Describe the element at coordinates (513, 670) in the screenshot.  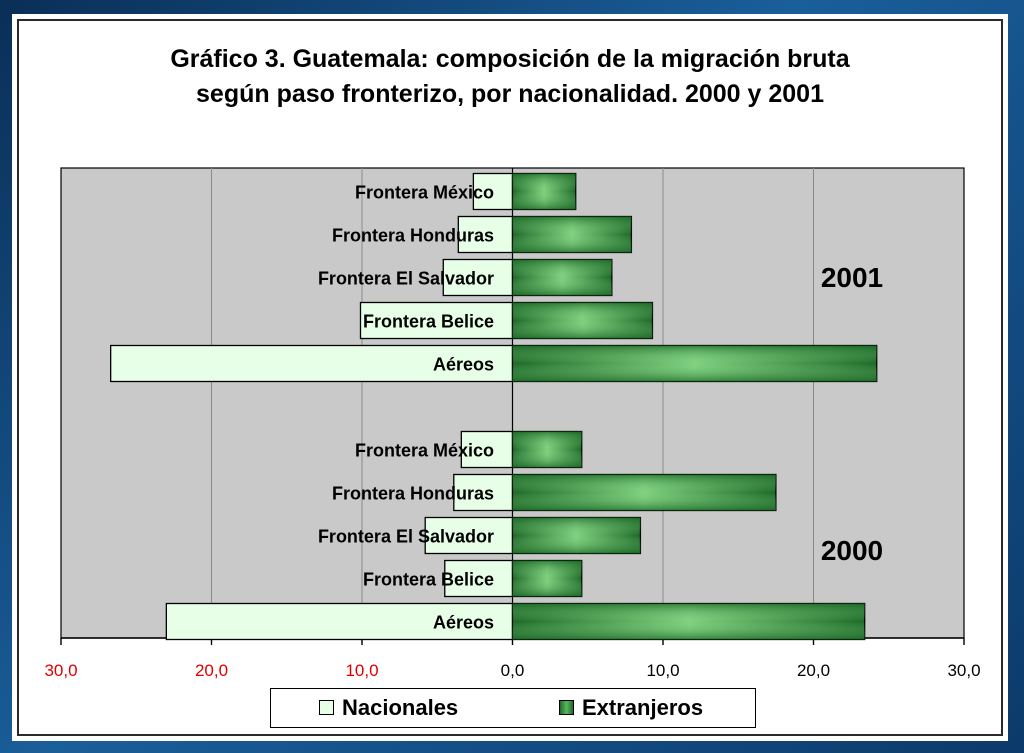
I see `x-tick-label: 0,0` at that location.